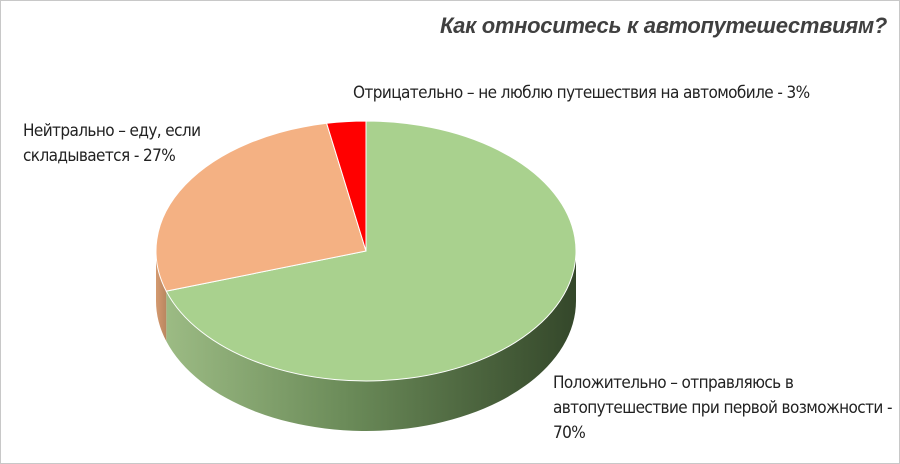 The width and height of the screenshot is (900, 464). I want to click on chart-title: Как относитесь к автопутешествиям?, so click(663, 25).